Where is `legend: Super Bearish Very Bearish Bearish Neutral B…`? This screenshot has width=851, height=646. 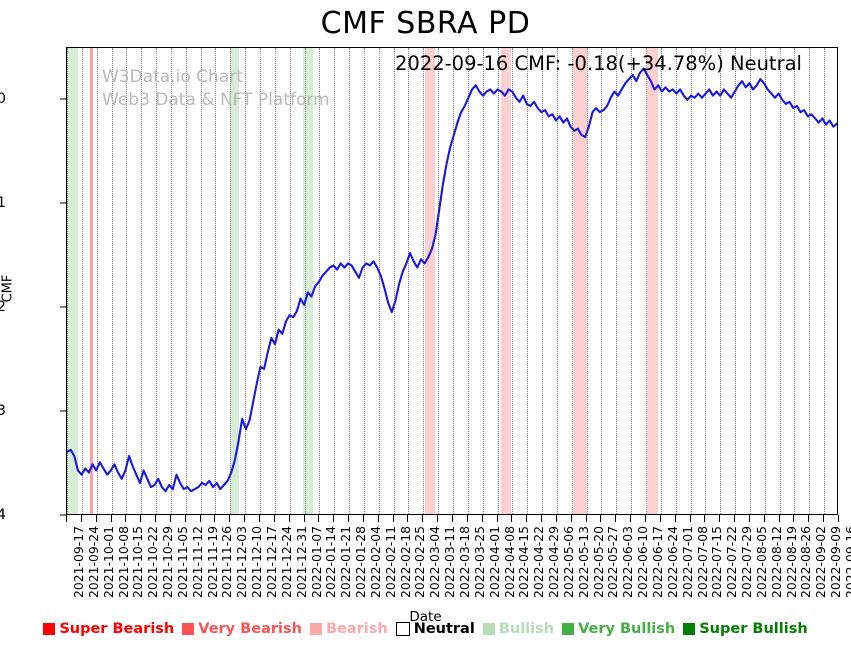 legend: Super Bearish Very Bearish Bearish Neutral B… is located at coordinates (425, 629).